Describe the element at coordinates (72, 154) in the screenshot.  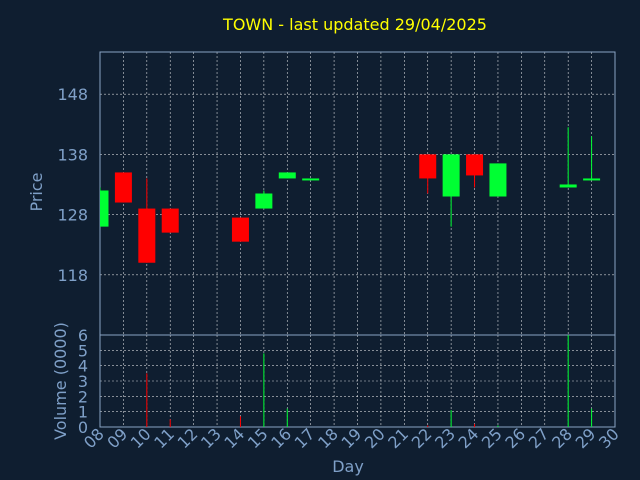
I see `price-tick-label: 138` at that location.